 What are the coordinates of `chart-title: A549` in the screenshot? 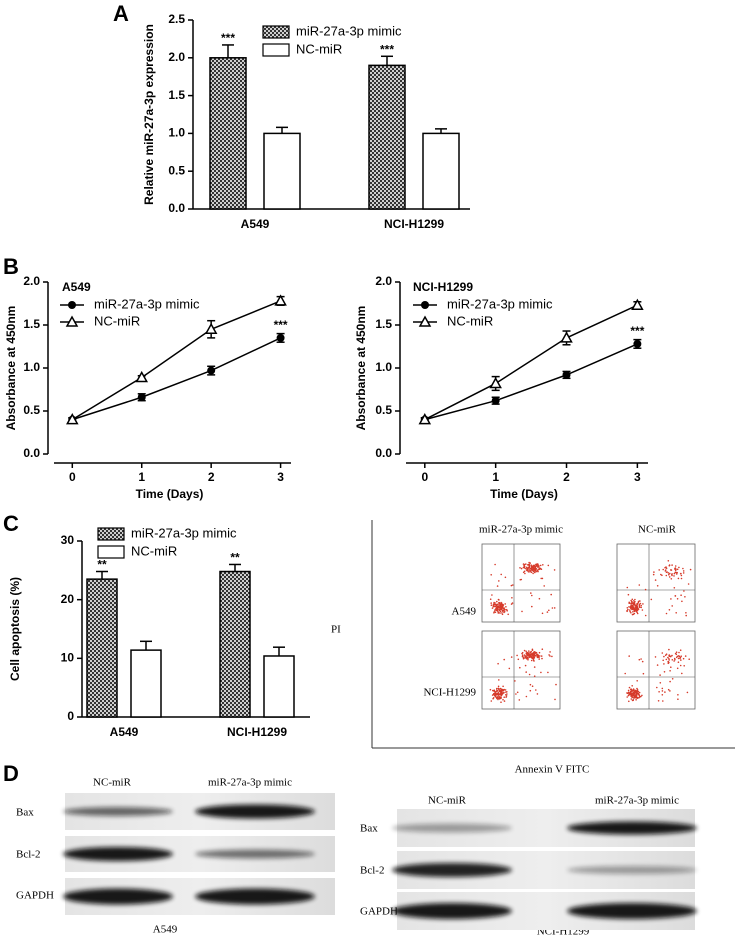 It's located at (76, 287).